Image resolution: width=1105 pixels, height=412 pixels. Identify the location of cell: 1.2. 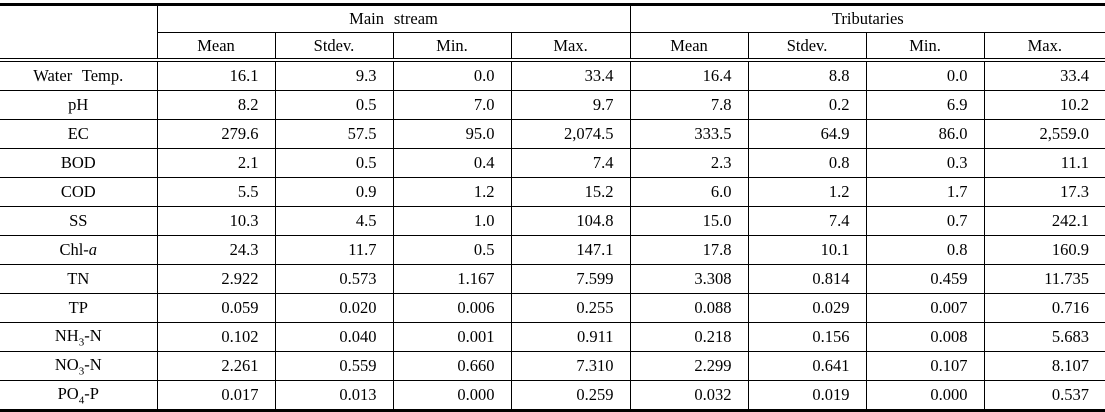
(807, 192).